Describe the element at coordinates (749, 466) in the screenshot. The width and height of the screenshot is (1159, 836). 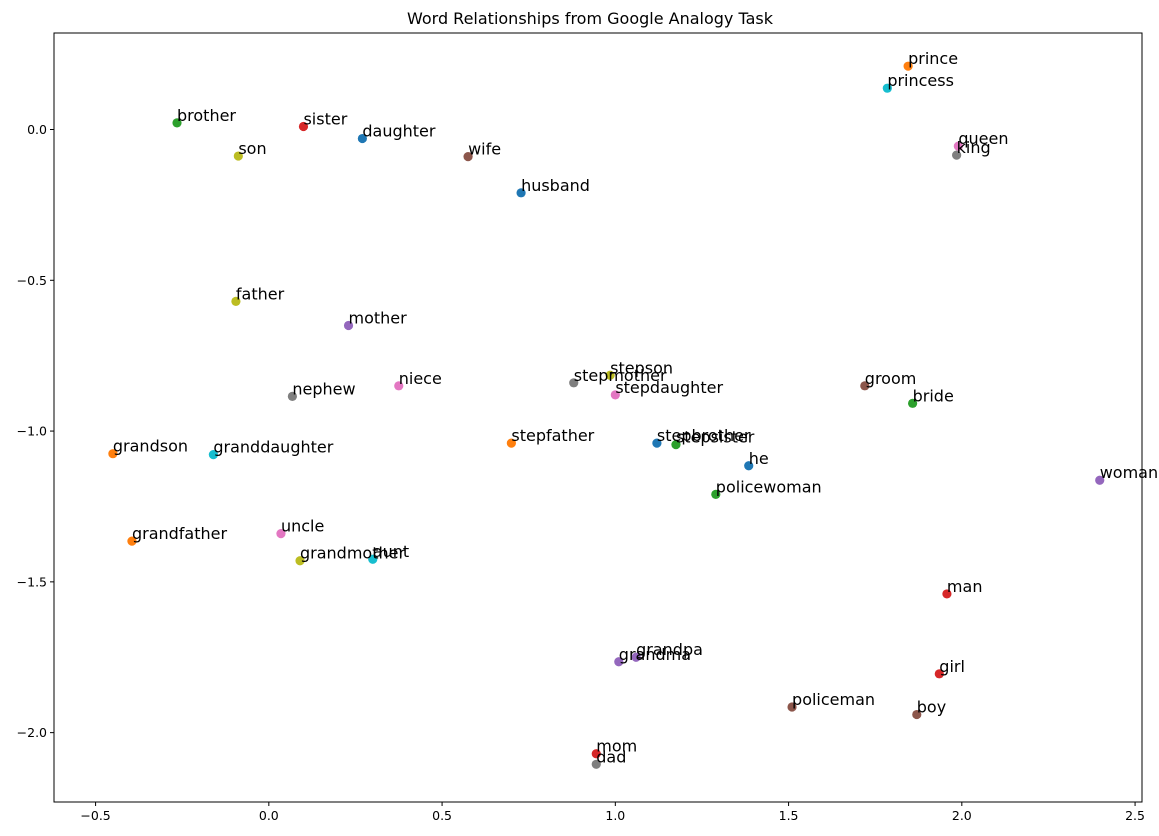
I see `data-point-he` at that location.